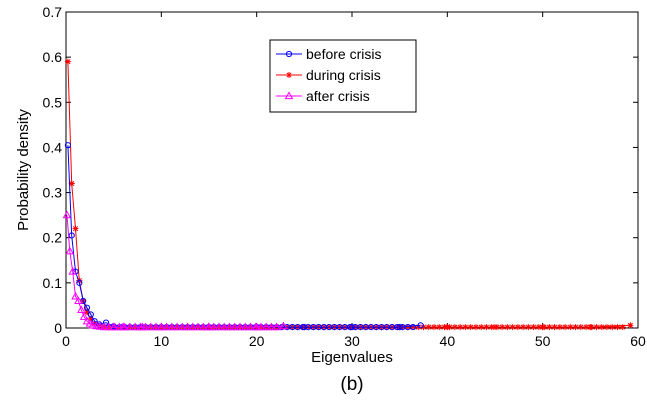 The image size is (647, 406). What do you see at coordinates (53, 12) in the screenshot?
I see `y-tick-label: 0.7` at bounding box center [53, 12].